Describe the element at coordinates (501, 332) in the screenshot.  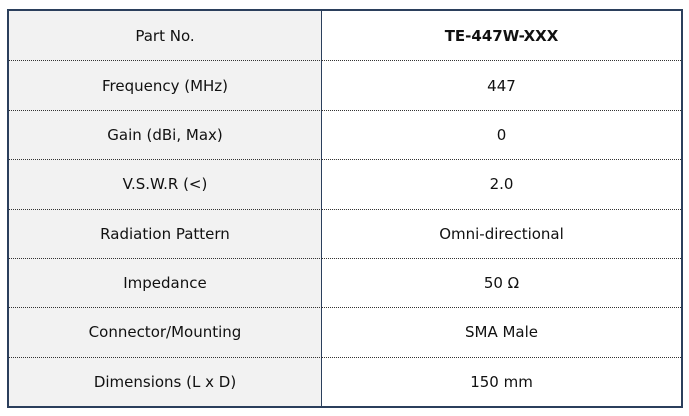
I see `row-value: SMA Male` at that location.